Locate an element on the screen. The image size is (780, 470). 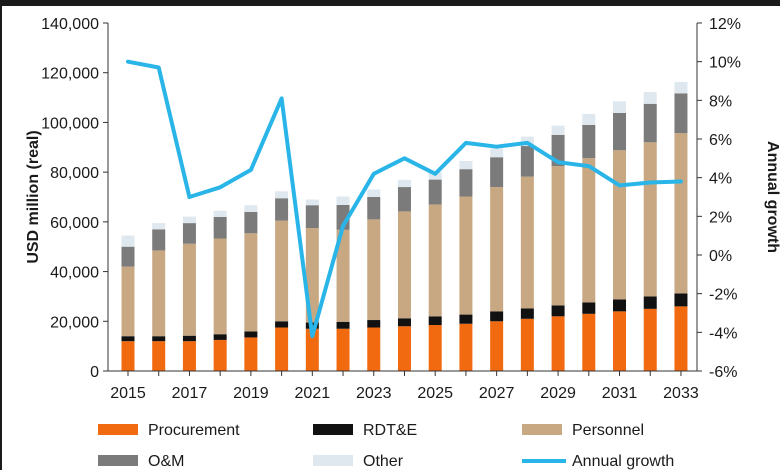
y2-tick-label: 0% is located at coordinates (720, 256).